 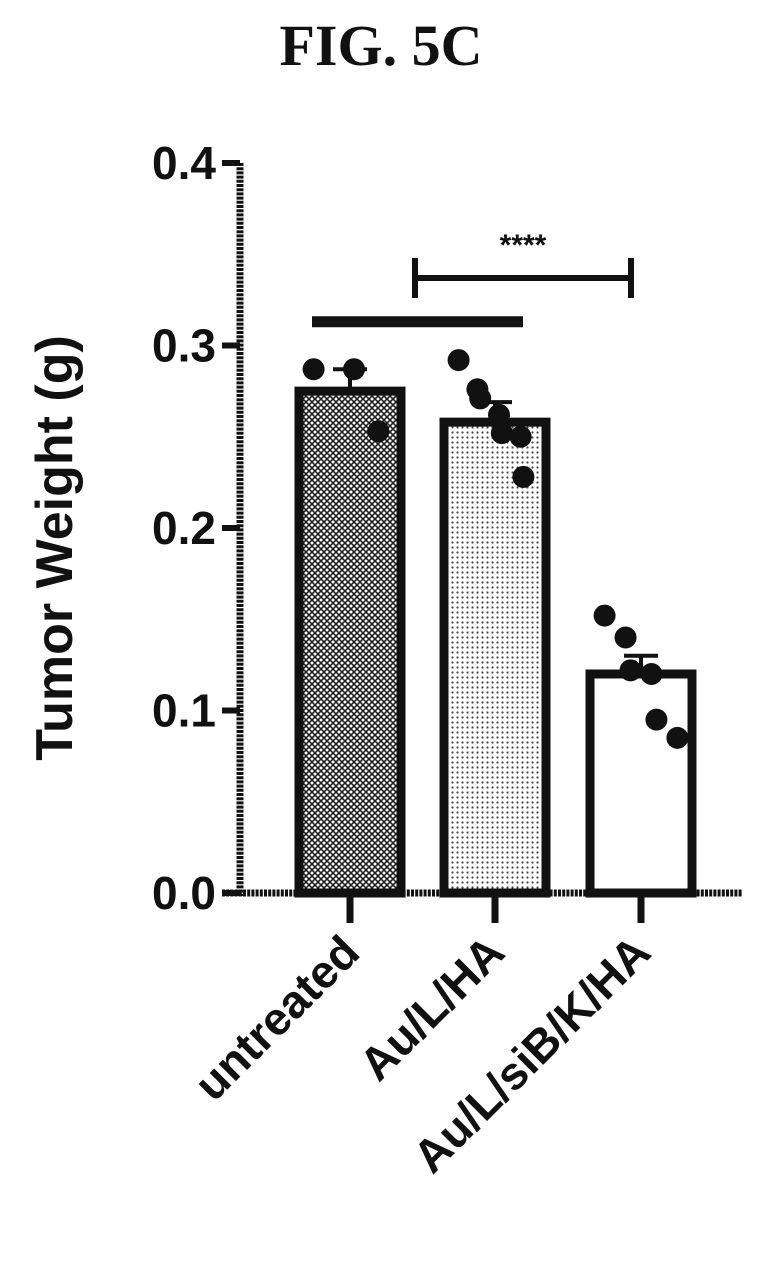 I want to click on x-category-label: untreated, so click(x=276, y=1017).